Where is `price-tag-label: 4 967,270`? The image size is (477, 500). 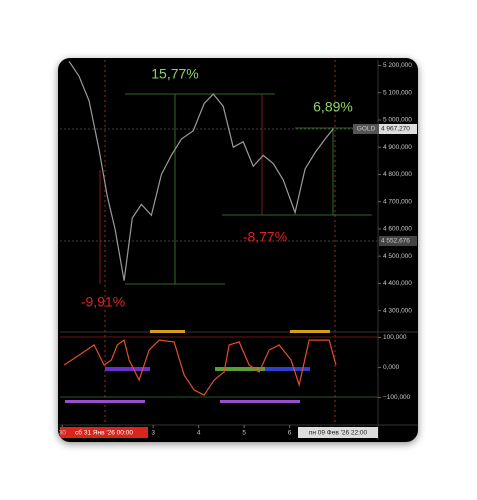 price-tag-label: 4 967,270 is located at coordinates (395, 129).